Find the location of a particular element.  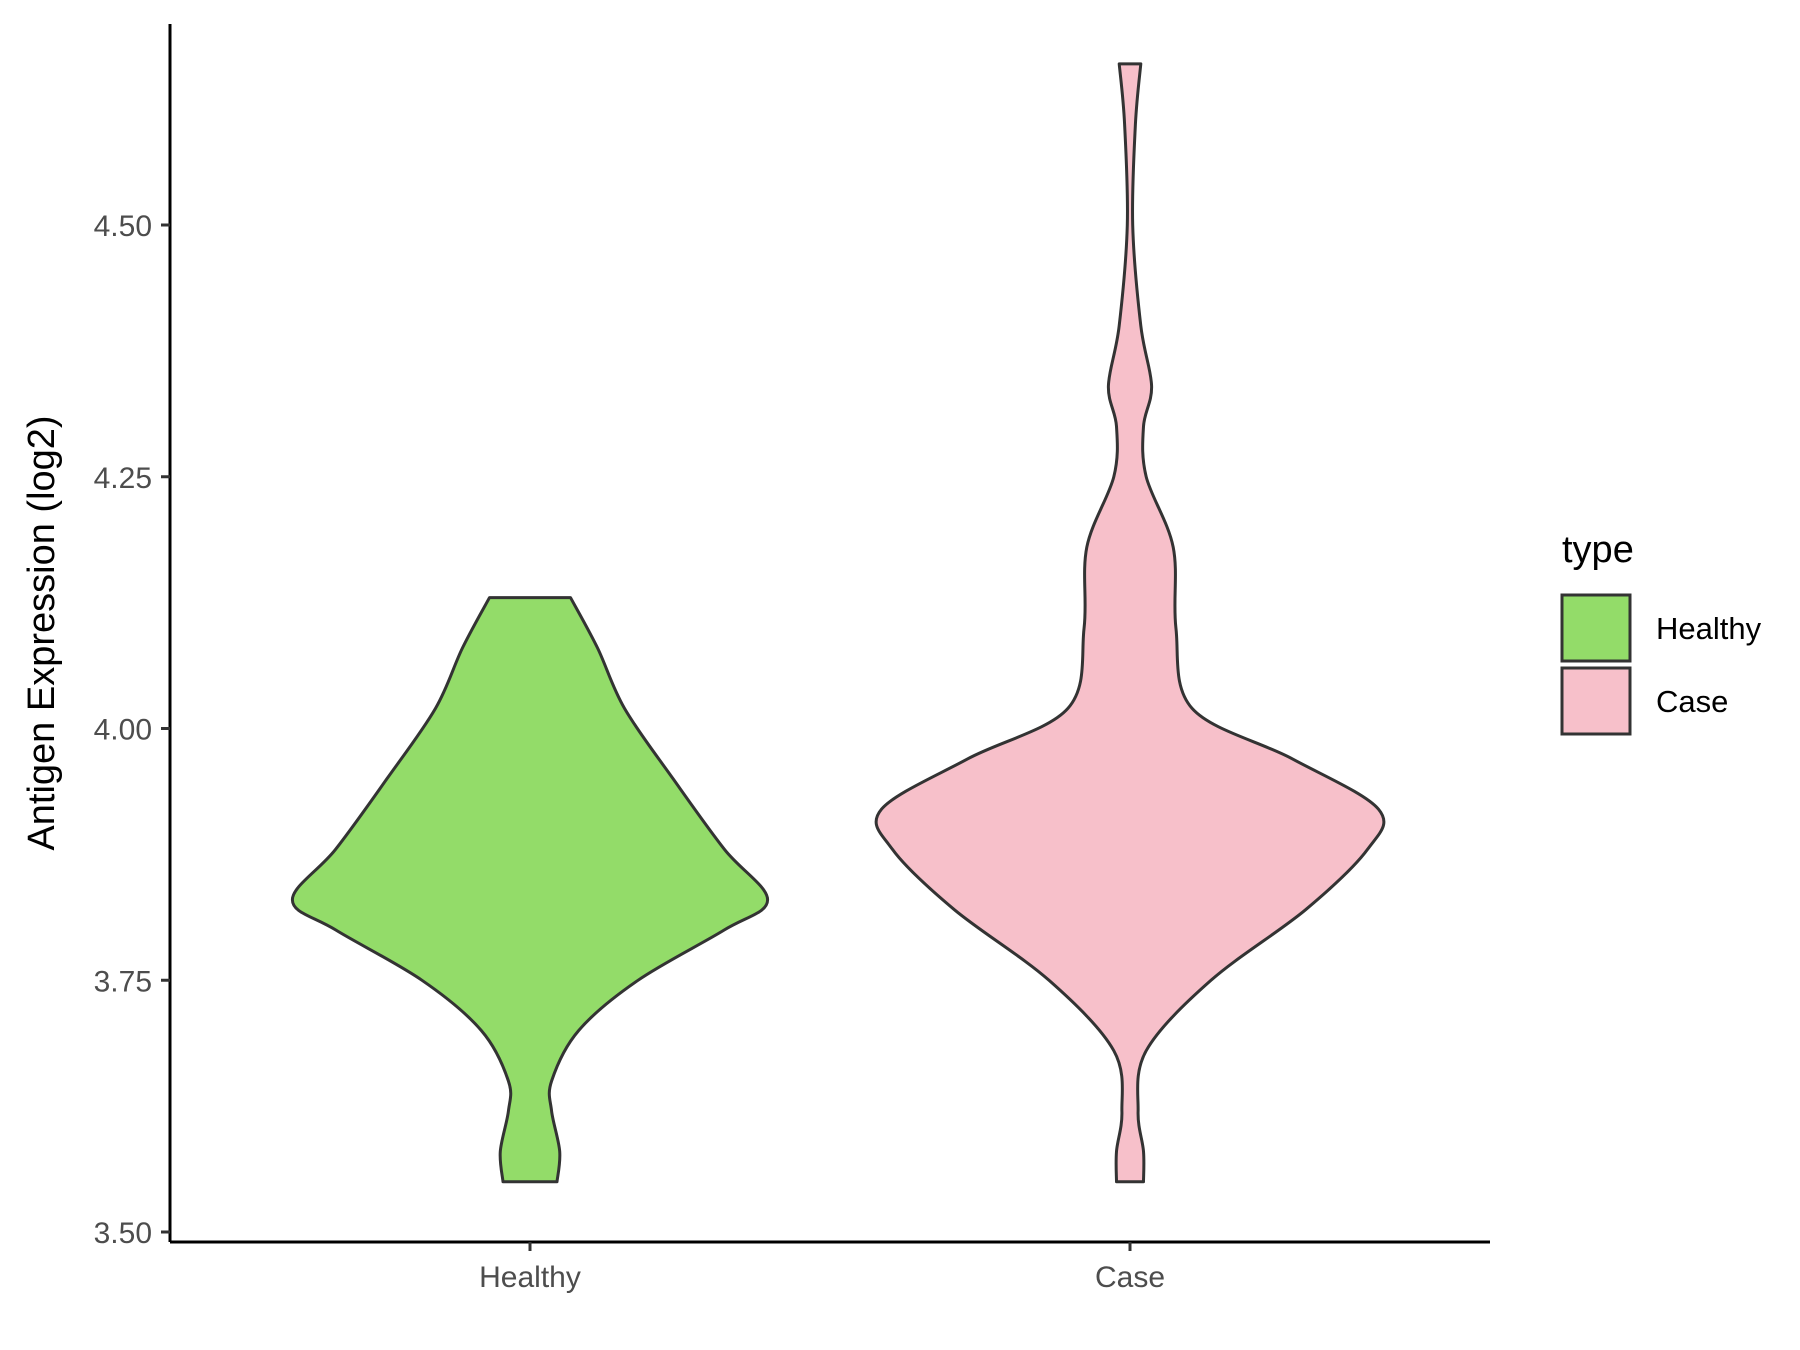

legend-title: type is located at coordinates (1598, 550).